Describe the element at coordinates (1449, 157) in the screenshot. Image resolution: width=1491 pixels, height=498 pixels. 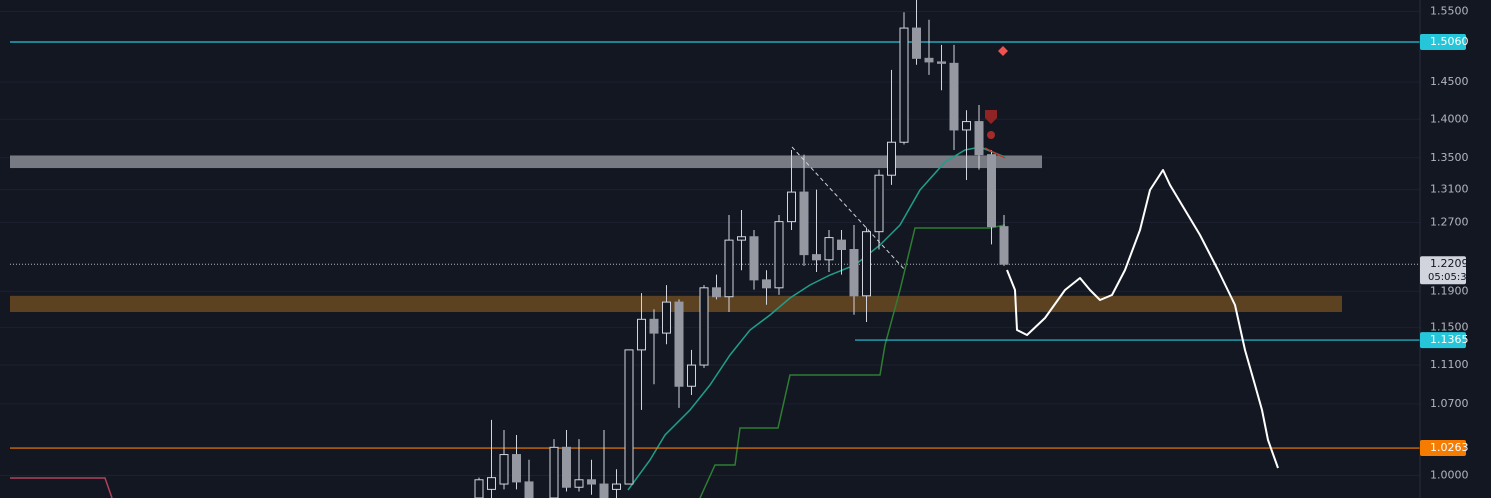
I see `y-tick-label: 1.3500` at that location.